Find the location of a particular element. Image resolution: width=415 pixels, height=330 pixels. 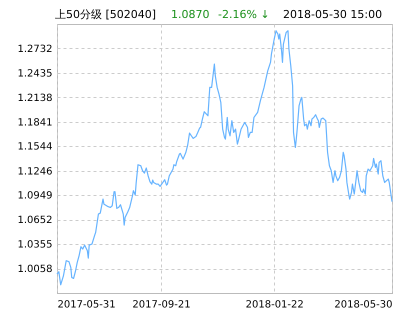

y-tick-label: 1.1544 is located at coordinates (35, 147).